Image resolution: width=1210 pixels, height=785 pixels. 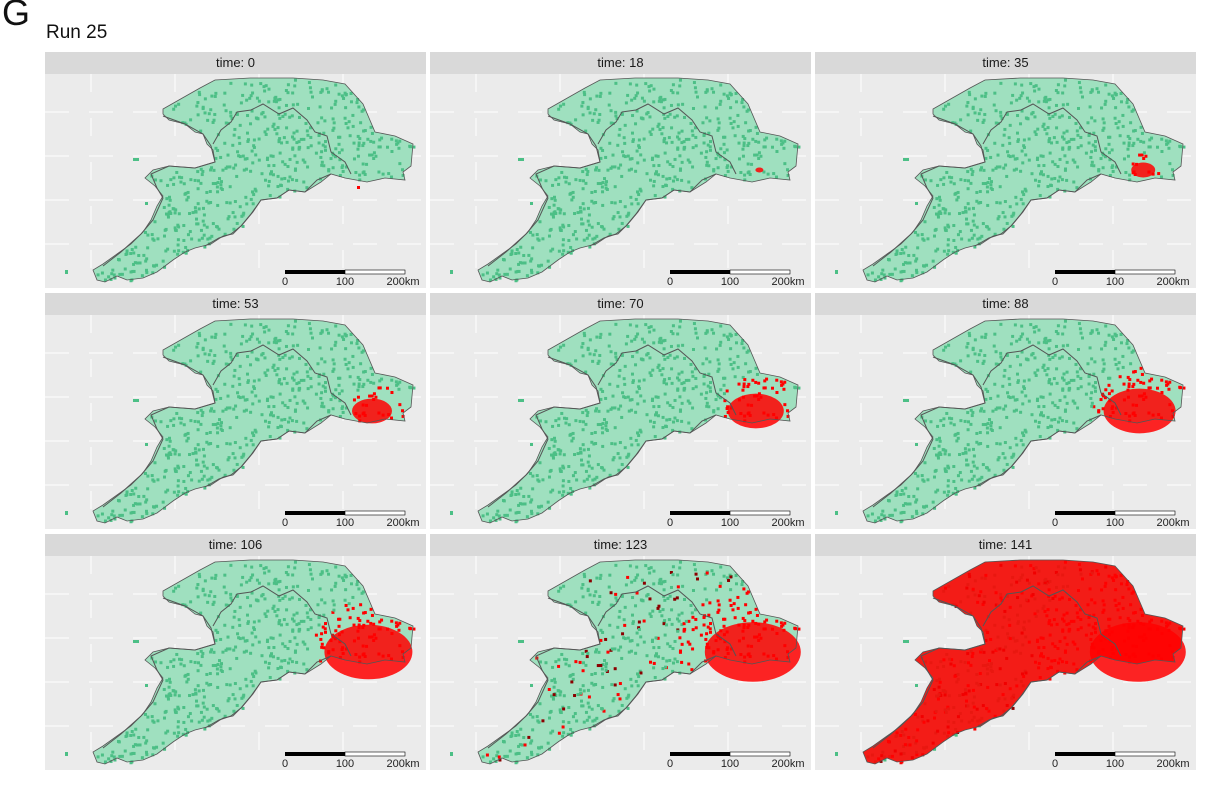 What do you see at coordinates (16, 16) in the screenshot?
I see `panel-letter: G` at bounding box center [16, 16].